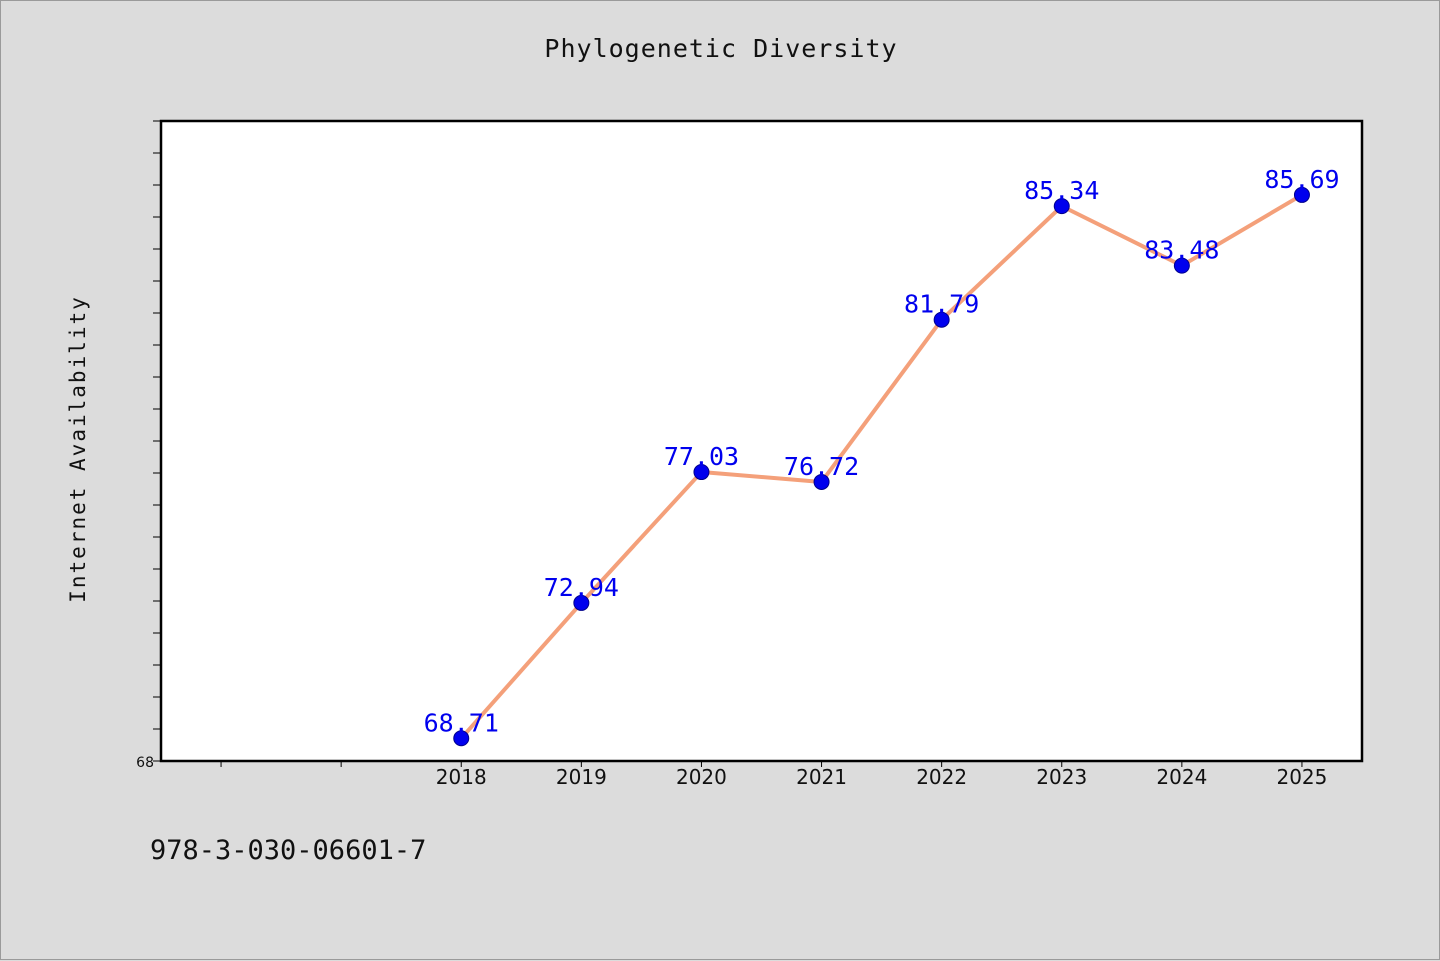 The width and height of the screenshot is (1440, 961). Describe the element at coordinates (1301, 179) in the screenshot. I see `data-label: 85.69` at that location.